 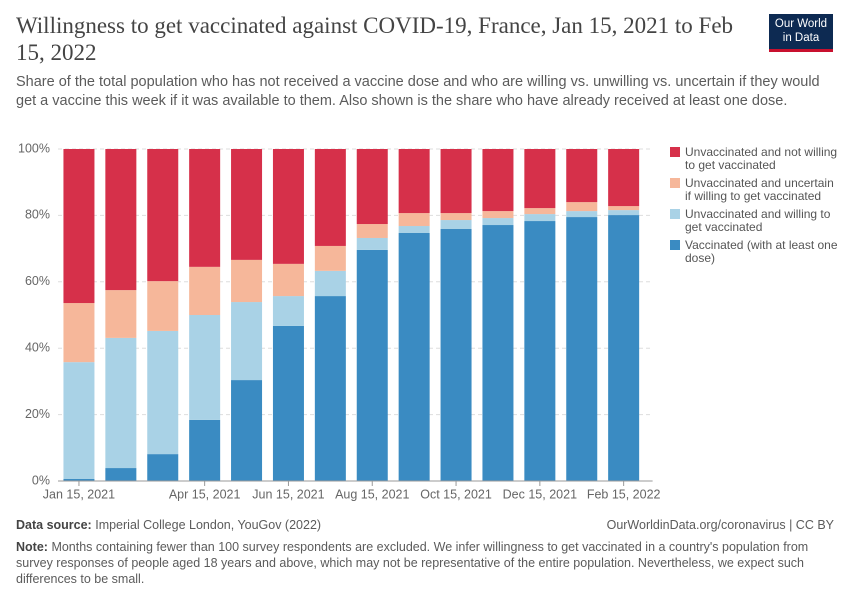 What do you see at coordinates (37, 281) in the screenshot?
I see `y-tick-label: 60%` at bounding box center [37, 281].